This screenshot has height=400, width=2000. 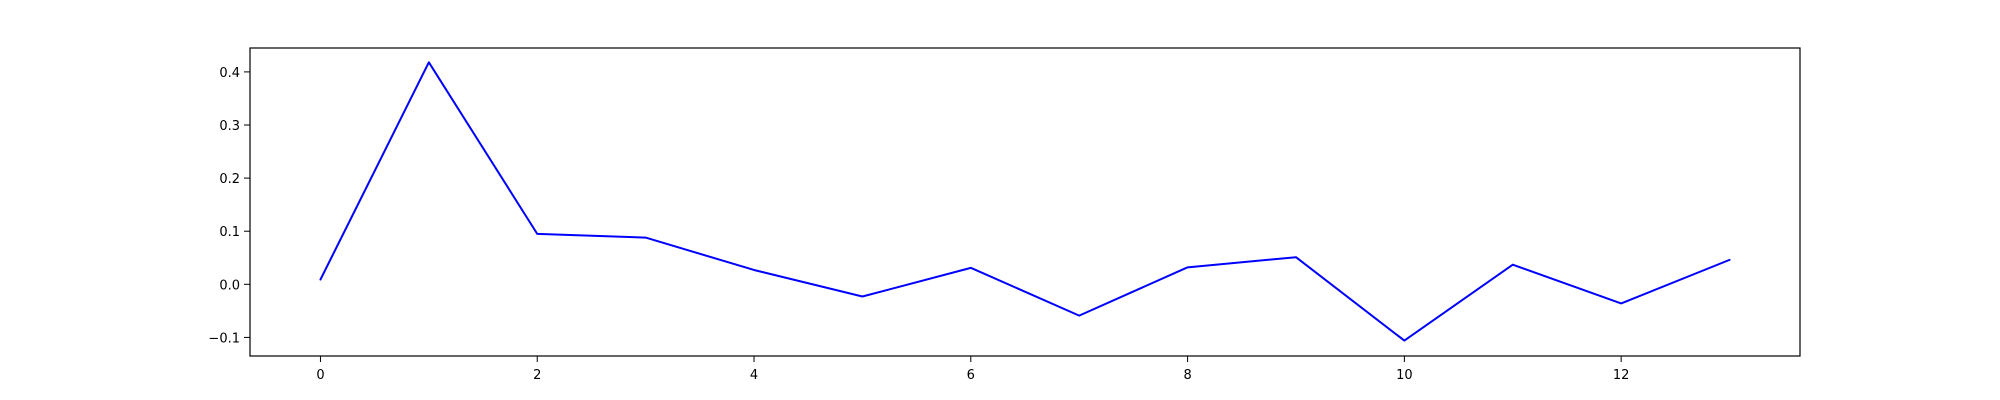 I want to click on y-tick-label: 0.2, so click(x=229, y=179).